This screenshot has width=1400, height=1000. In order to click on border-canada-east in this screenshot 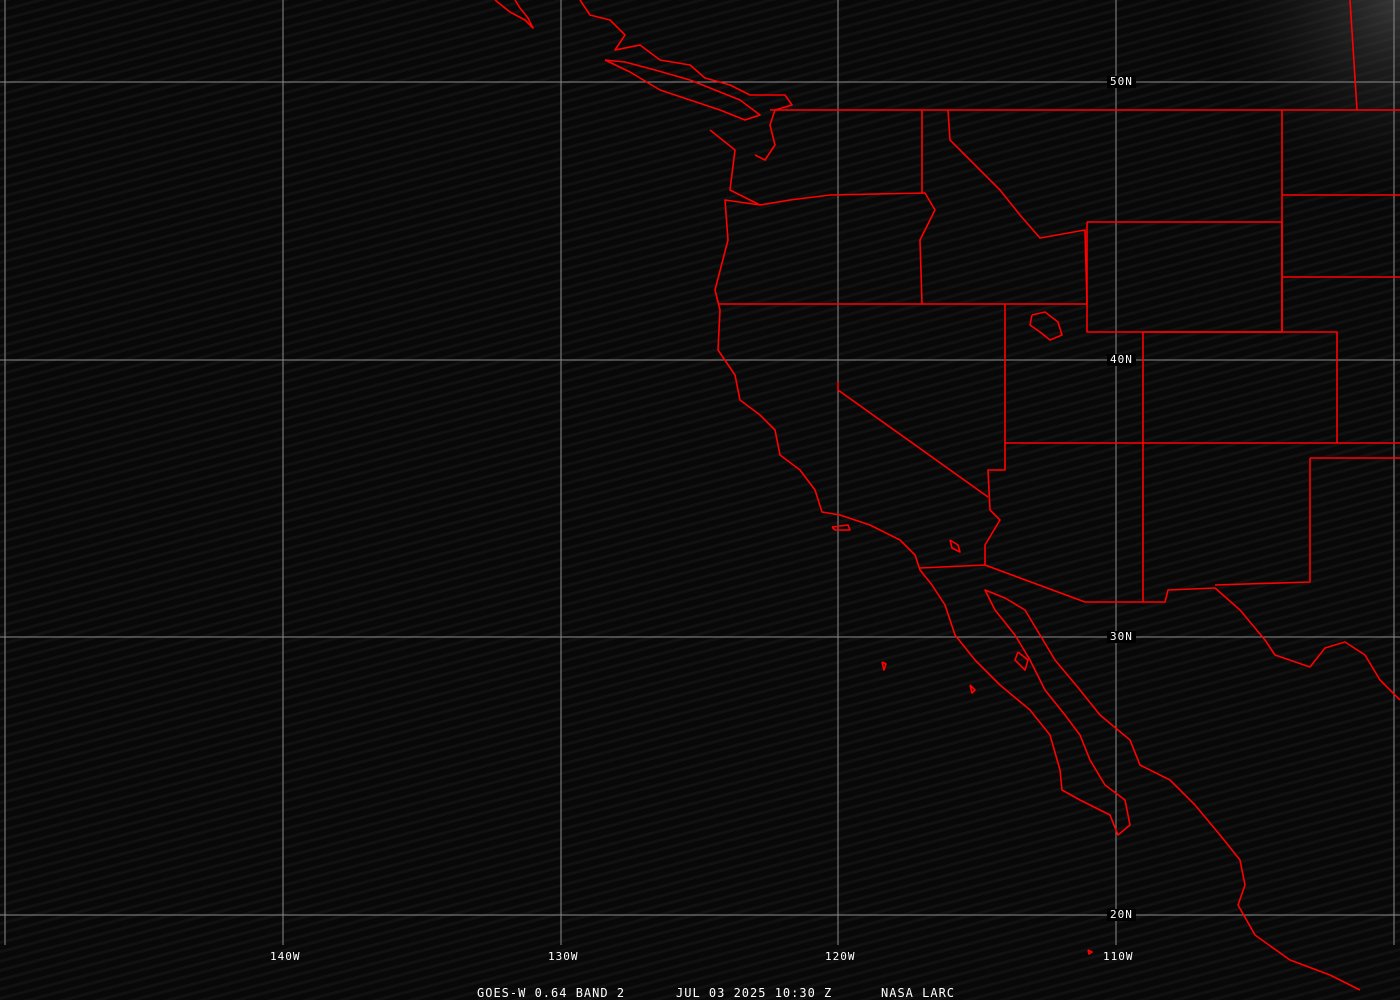, I will do `click(1353, 55)`.